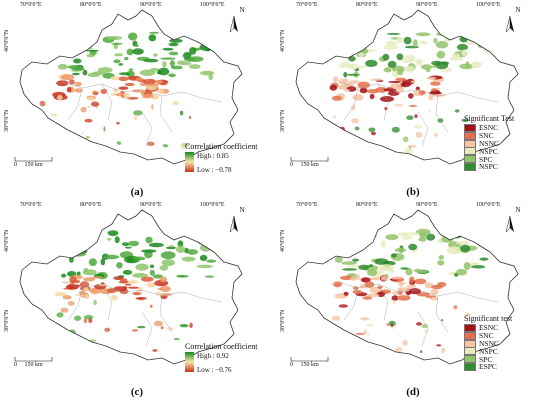 Image resolution: width=550 pixels, height=400 pixels. What do you see at coordinates (214, 170) in the screenshot?
I see `legend-low: Low : −0.78` at bounding box center [214, 170].